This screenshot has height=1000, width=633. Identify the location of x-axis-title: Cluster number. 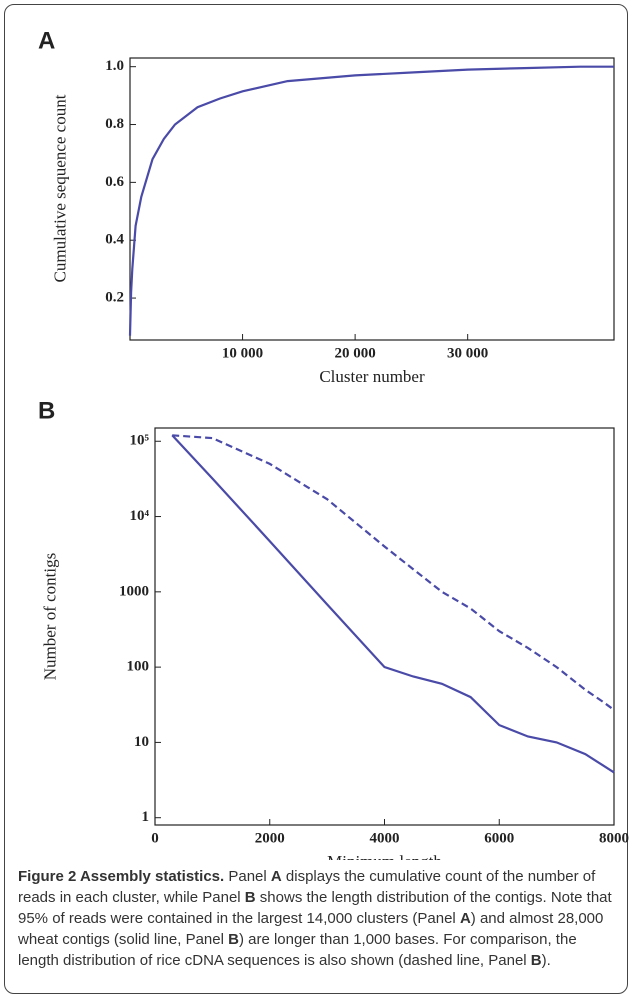
(372, 376).